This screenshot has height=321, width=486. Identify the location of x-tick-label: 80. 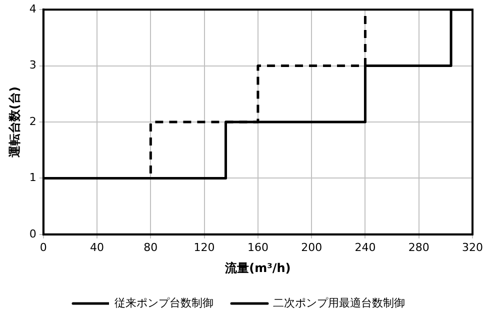
(151, 247).